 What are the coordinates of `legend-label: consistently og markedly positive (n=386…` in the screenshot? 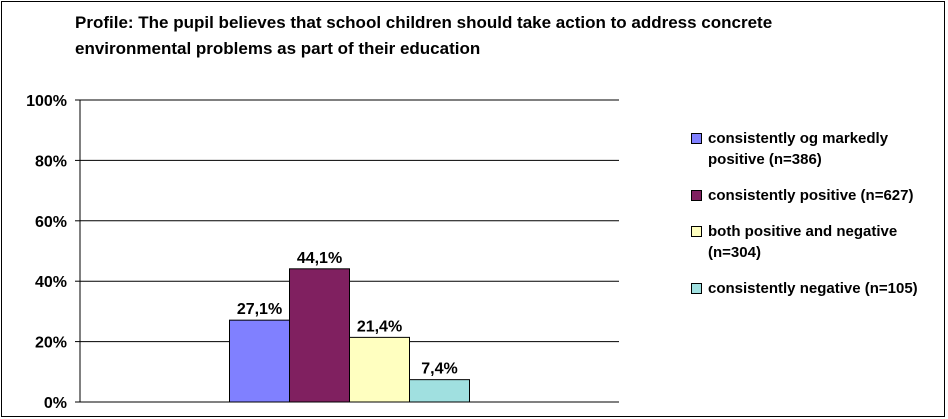 It's located at (798, 149).